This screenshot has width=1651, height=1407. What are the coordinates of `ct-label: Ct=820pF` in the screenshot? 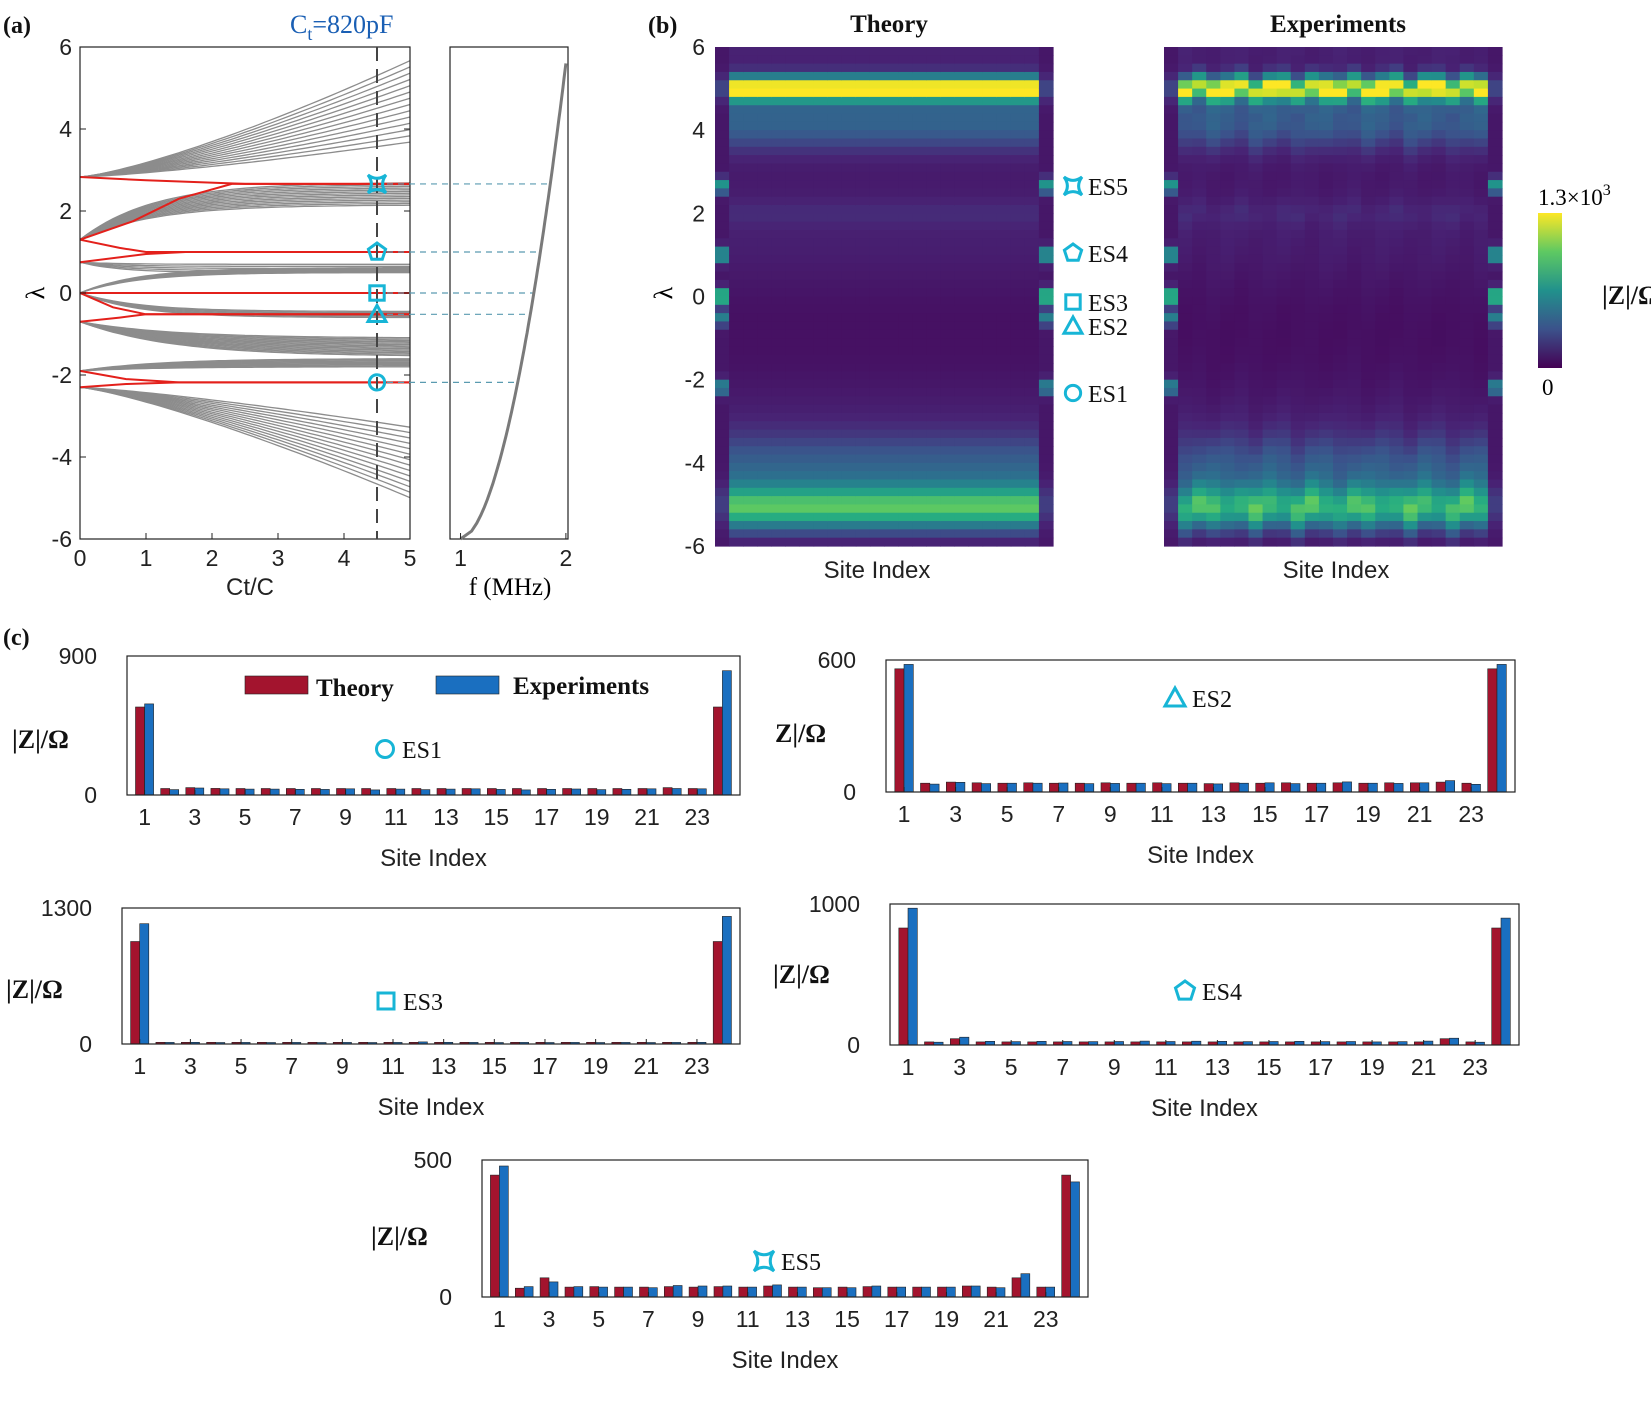 It's located at (341, 27).